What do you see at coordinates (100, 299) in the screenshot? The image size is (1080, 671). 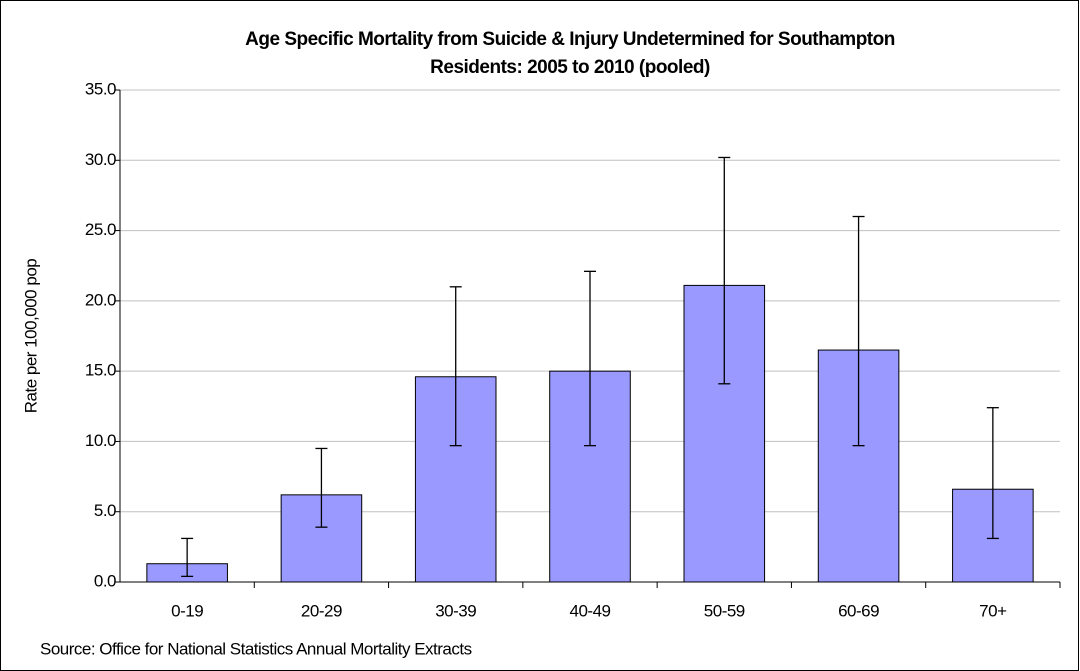 I see `y-tick-label: 20.0` at bounding box center [100, 299].